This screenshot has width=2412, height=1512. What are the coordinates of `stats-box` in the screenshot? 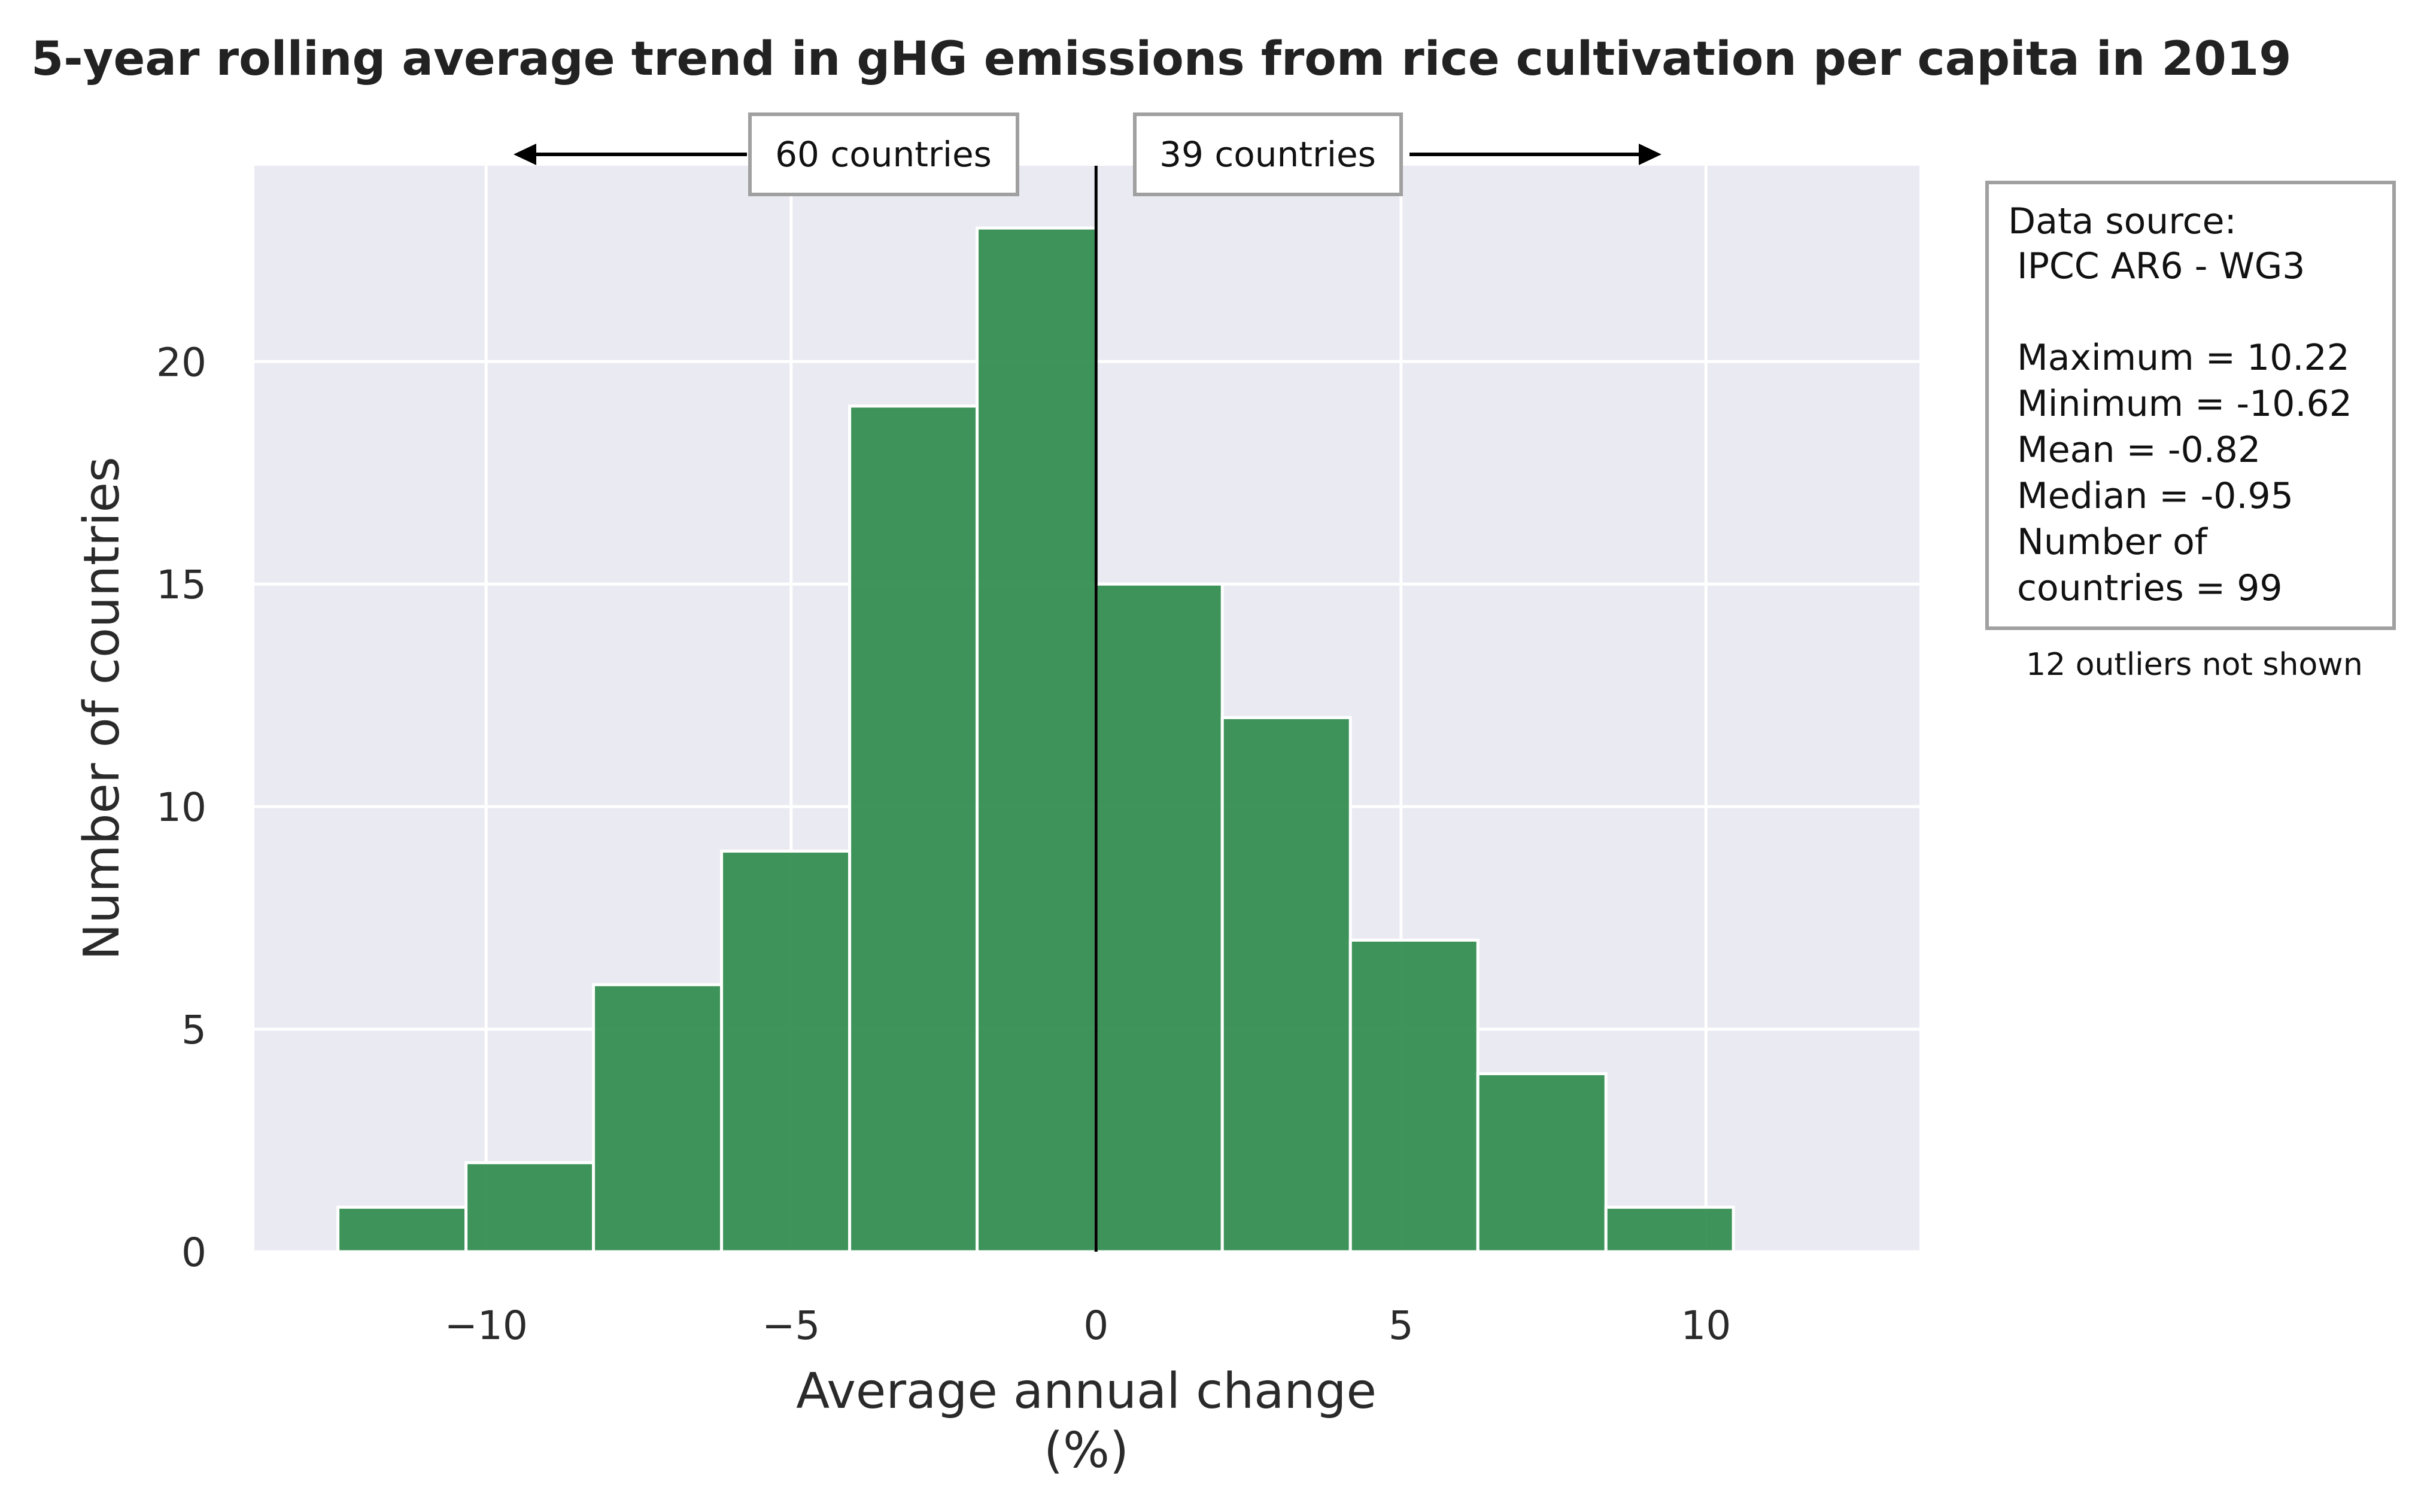 It's located at (2190, 405).